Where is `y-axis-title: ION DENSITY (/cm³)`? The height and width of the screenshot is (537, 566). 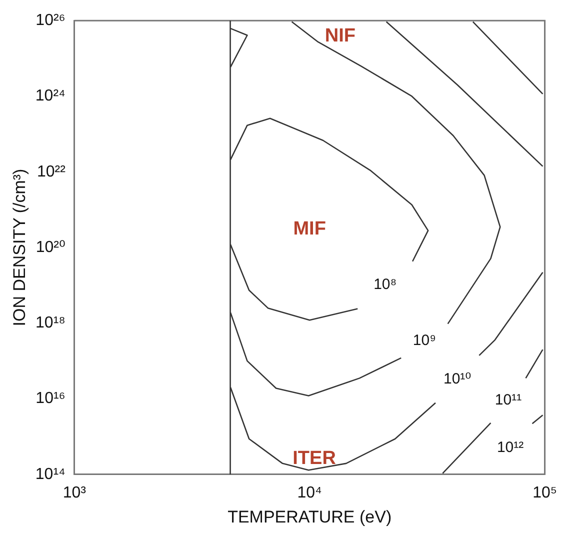
y-axis-title: ION DENSITY (/cm³) is located at coordinates (19, 247).